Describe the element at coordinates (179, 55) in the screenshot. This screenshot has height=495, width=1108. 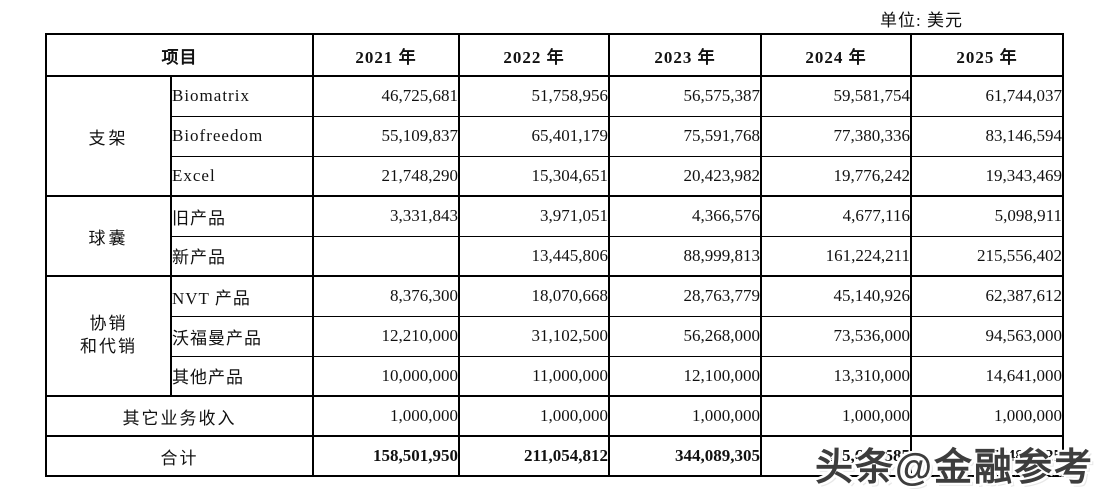
I see `header-item: 项目` at that location.